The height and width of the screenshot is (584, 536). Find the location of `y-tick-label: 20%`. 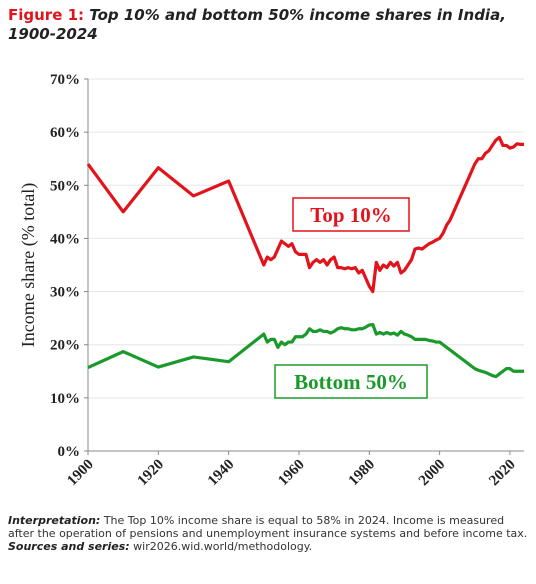

y-tick-label: 20% is located at coordinates (65, 346).